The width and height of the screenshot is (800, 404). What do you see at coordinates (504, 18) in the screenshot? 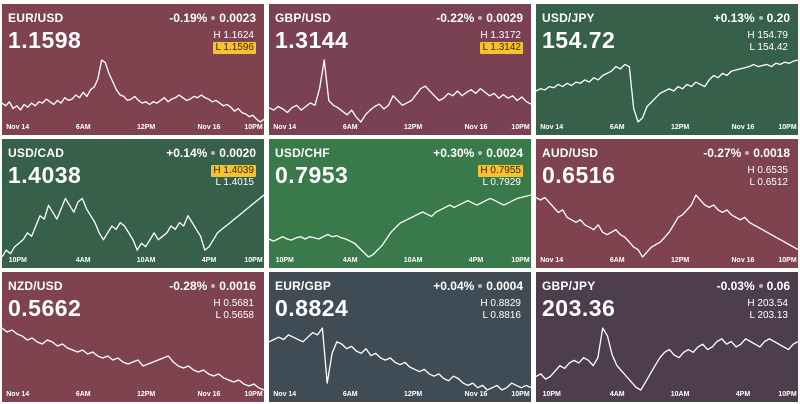
I see `change-amount: 0.0029` at bounding box center [504, 18].